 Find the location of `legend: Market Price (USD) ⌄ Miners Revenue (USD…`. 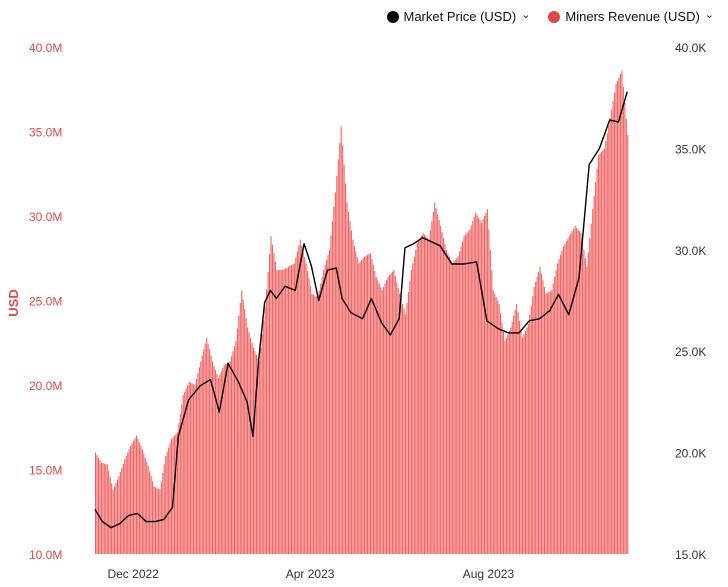

legend: Market Price (USD) ⌄ Miners Revenue (USD… is located at coordinates (550, 16).